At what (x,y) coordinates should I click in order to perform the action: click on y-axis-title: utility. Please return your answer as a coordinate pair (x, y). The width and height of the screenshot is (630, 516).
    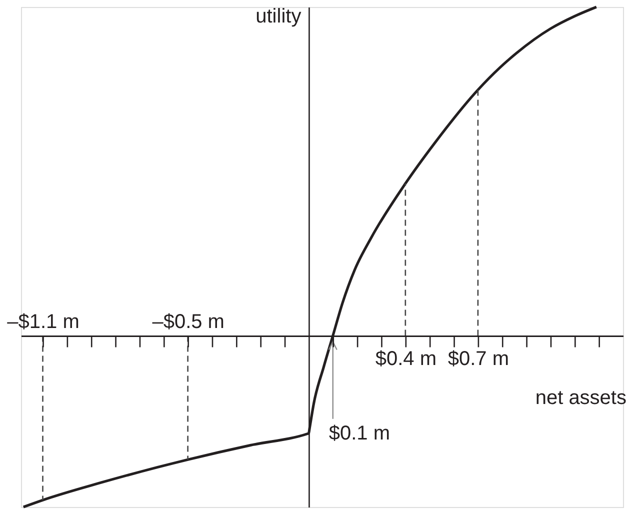
    Looking at the image, I should click on (279, 17).